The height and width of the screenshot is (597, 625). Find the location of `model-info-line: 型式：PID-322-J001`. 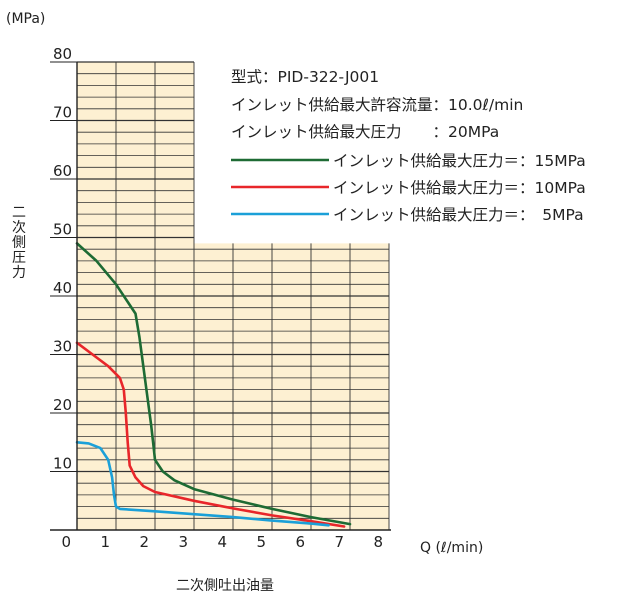

model-info-line: 型式：PID-322-J001 is located at coordinates (305, 77).